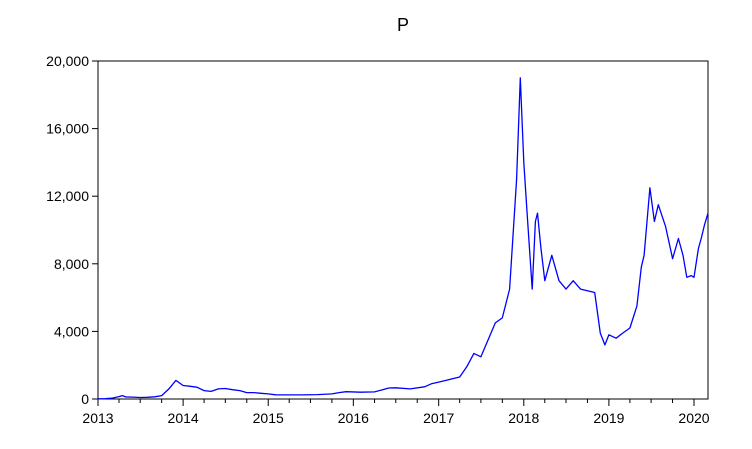 This screenshot has width=752, height=449. I want to click on y-tick-label: 8,000, so click(71, 264).